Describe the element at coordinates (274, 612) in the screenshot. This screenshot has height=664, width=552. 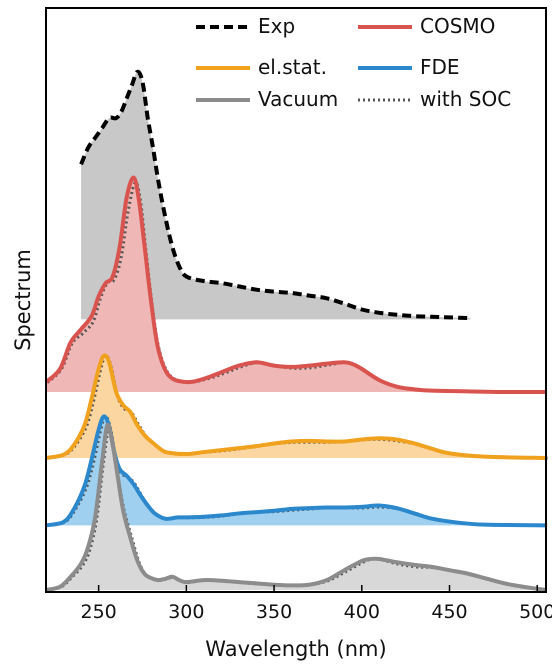
I see `x-tick-label-350: 350` at that location.